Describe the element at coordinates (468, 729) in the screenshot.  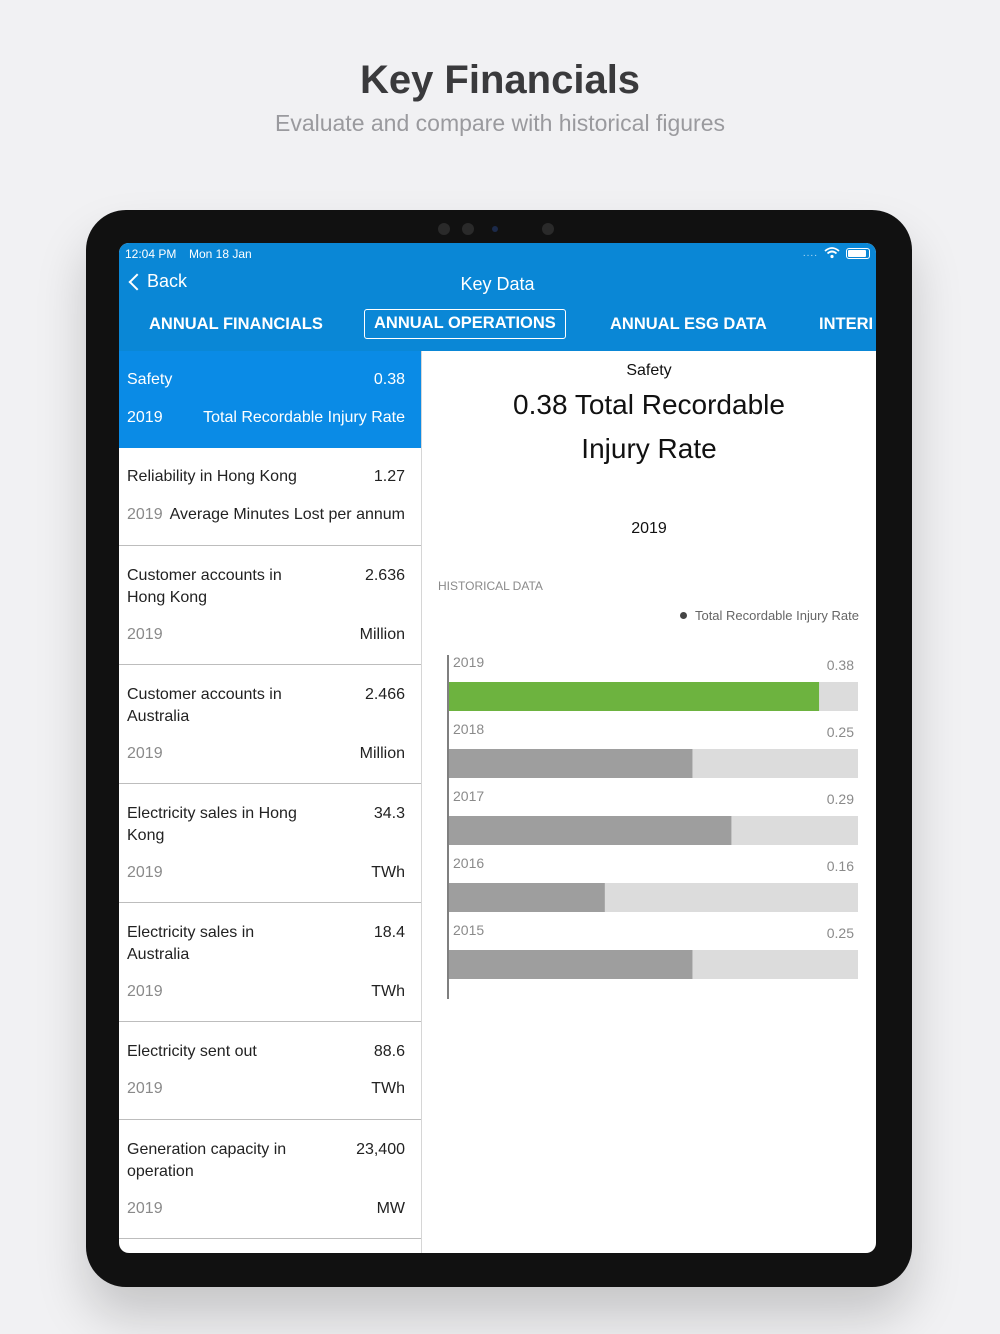
I see `chart-category-label: 2018` at that location.